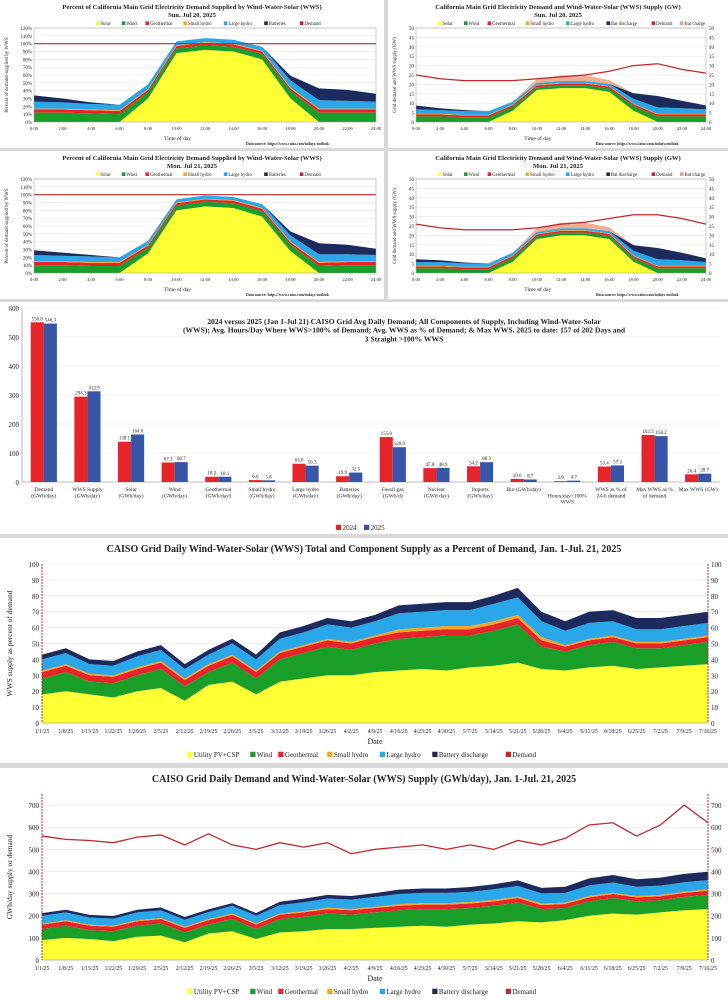  I want to click on x-tick-label: 5/21/25, so click(518, 969).